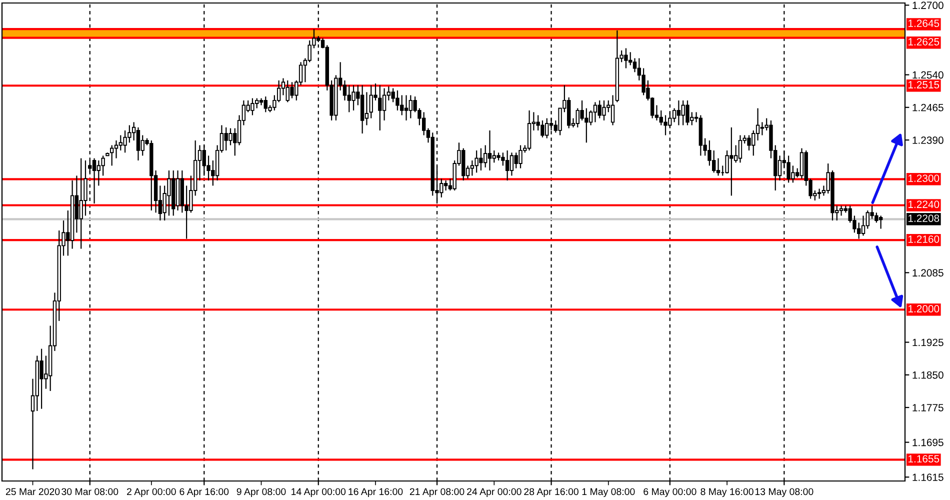  Describe the element at coordinates (924, 84) in the screenshot. I see `ref-line-label: 1.2515` at that location.